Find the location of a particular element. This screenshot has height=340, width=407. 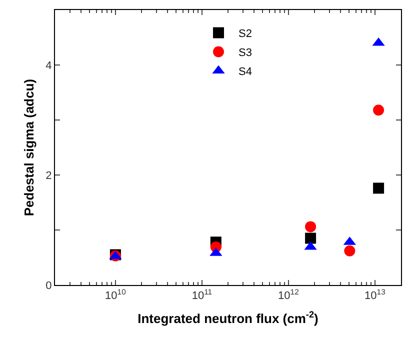

x-tick-label: 10$^{11}$ is located at coordinates (202, 295).